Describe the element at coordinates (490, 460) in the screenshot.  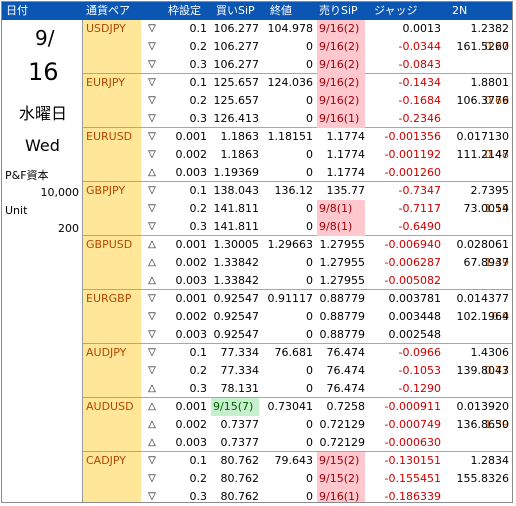
I see `n2-cell: 1.2834` at that location.